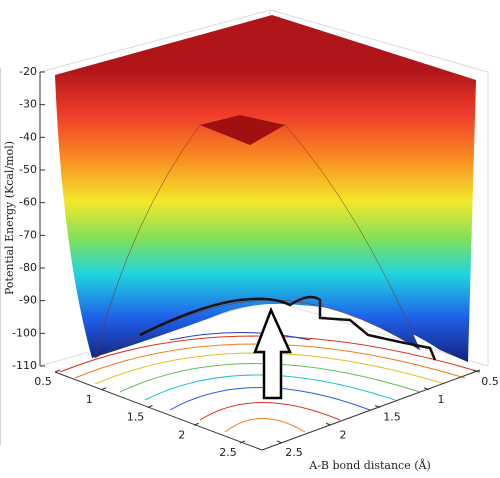  Describe the element at coordinates (242, 130) in the screenshot. I see `surface-top` at that location.